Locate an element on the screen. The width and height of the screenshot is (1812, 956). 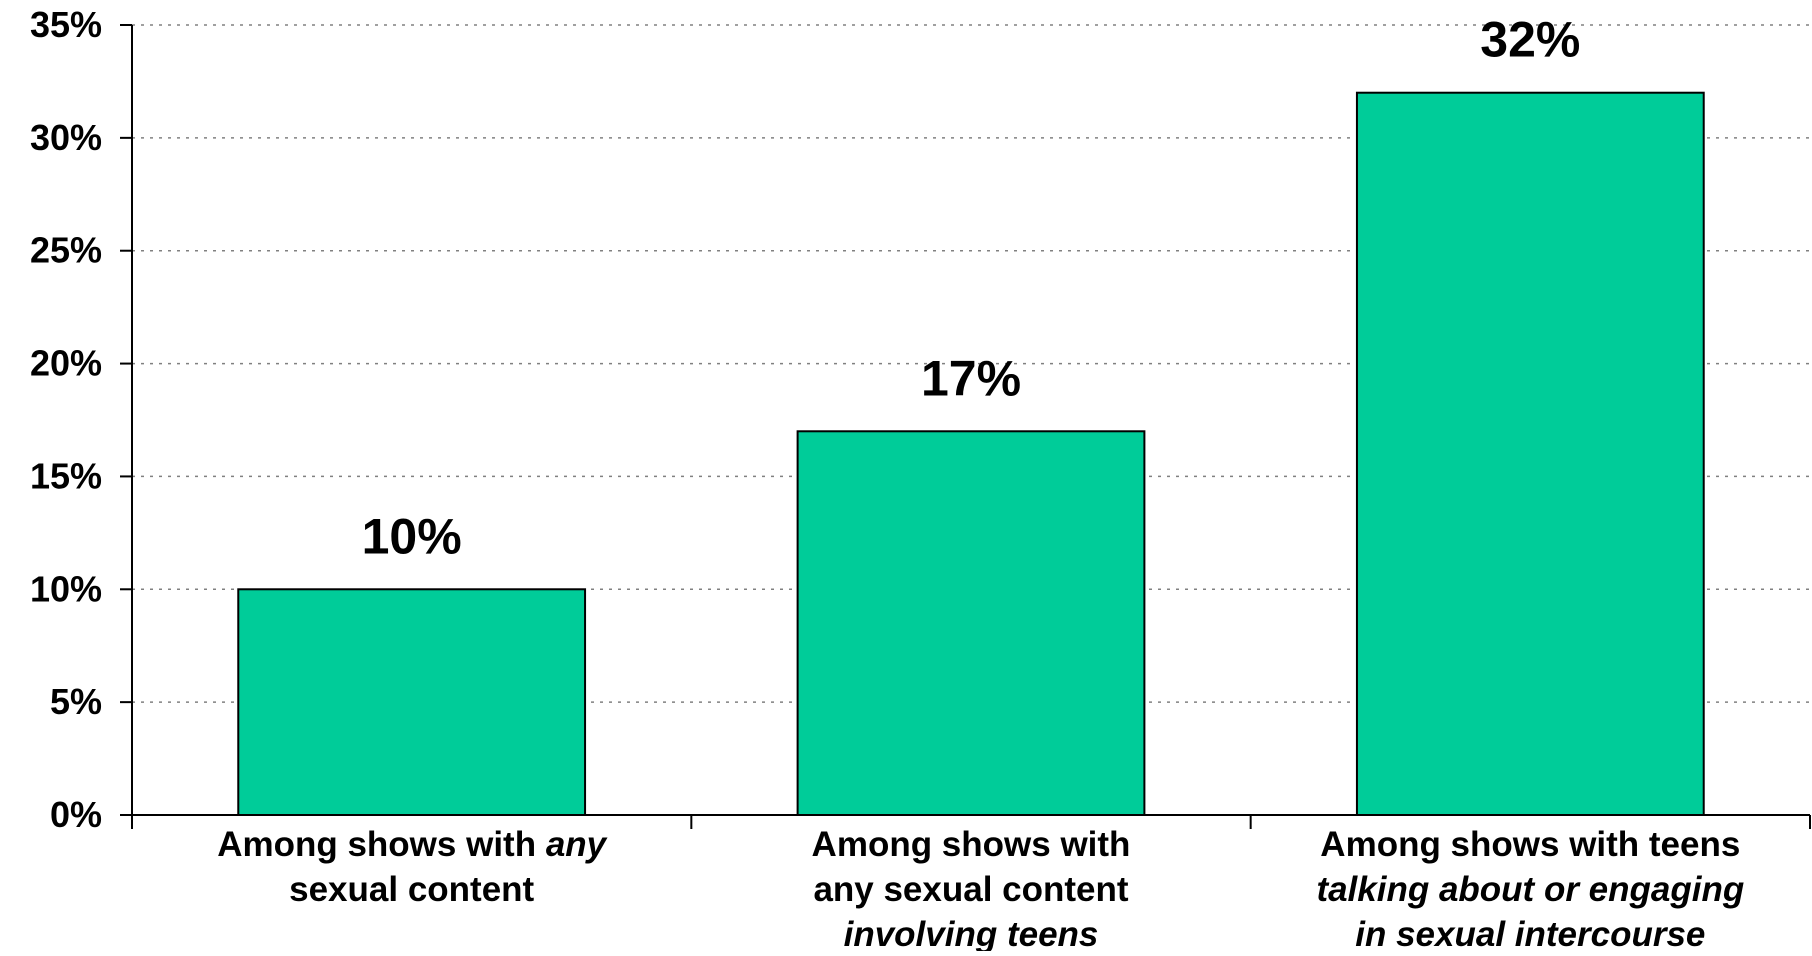
category-label-segment: talking about or engaging is located at coordinates (1530, 889).